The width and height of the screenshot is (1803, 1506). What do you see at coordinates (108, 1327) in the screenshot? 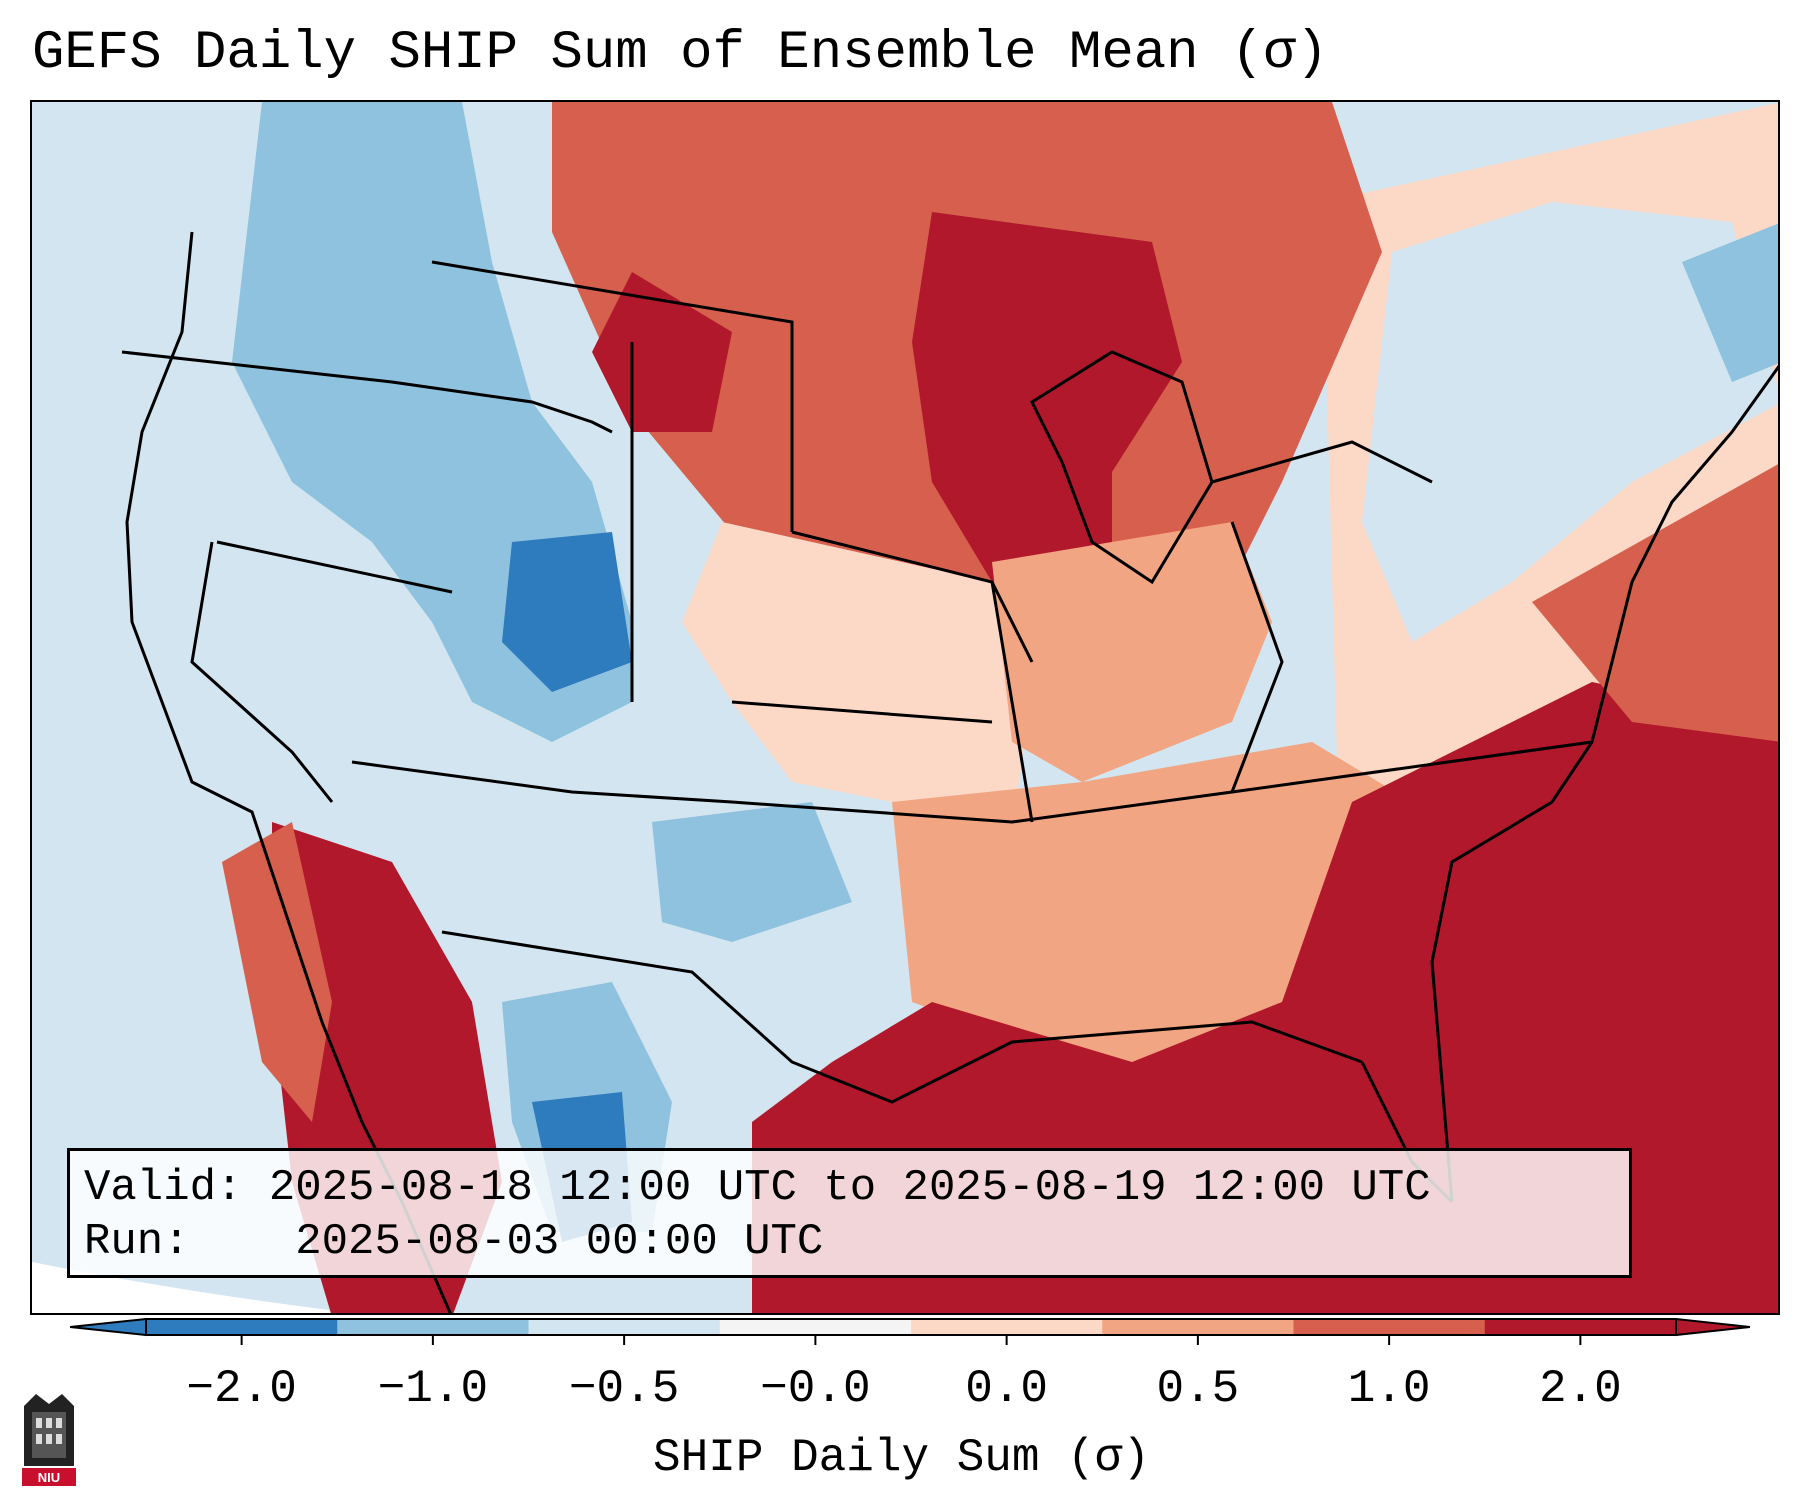
I see `colorbar-extend-low` at bounding box center [108, 1327].